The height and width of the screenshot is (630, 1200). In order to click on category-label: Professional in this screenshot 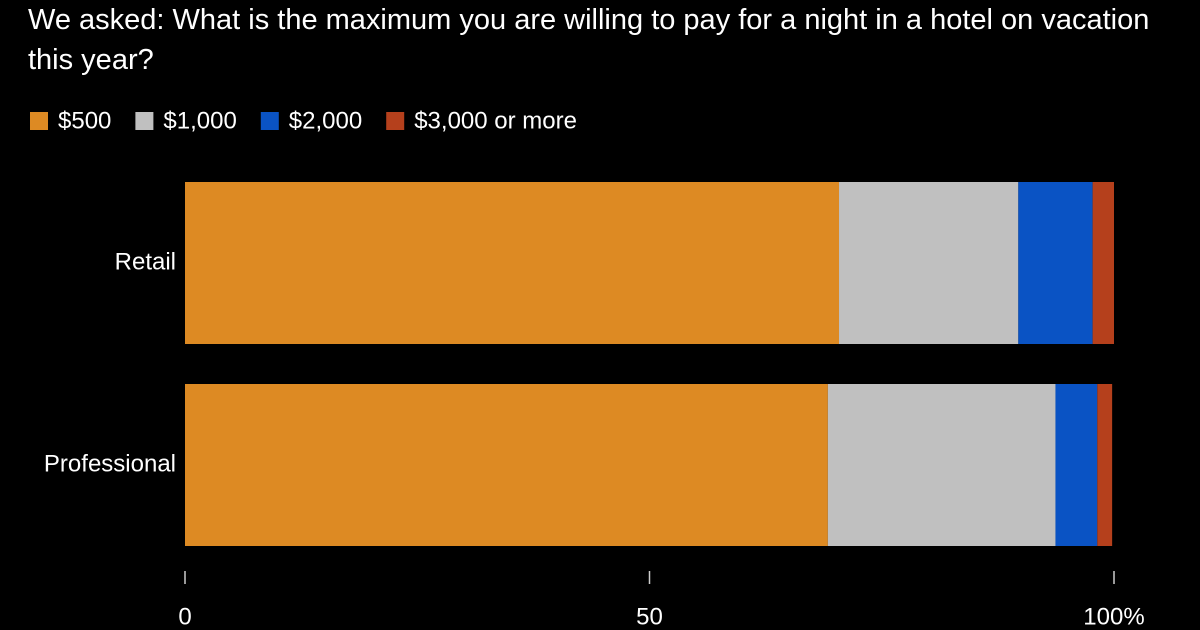, I will do `click(110, 463)`.